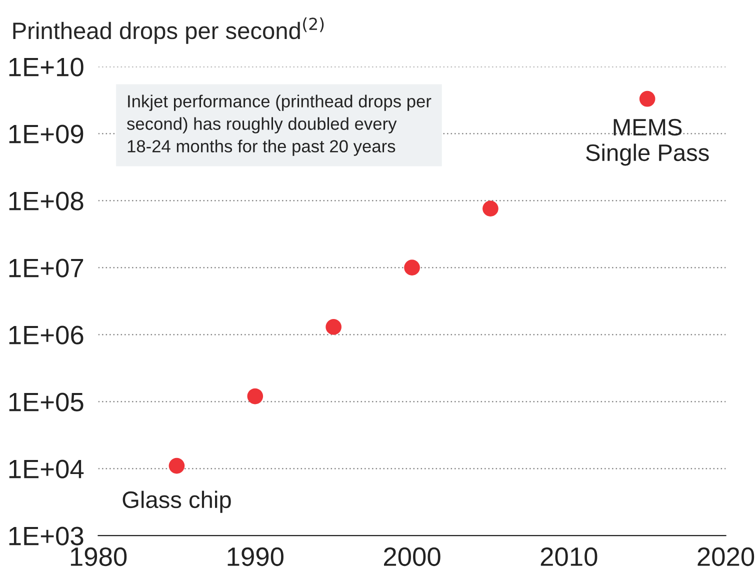  What do you see at coordinates (46, 335) in the screenshot?
I see `y-tick-label: 1E+06` at bounding box center [46, 335].